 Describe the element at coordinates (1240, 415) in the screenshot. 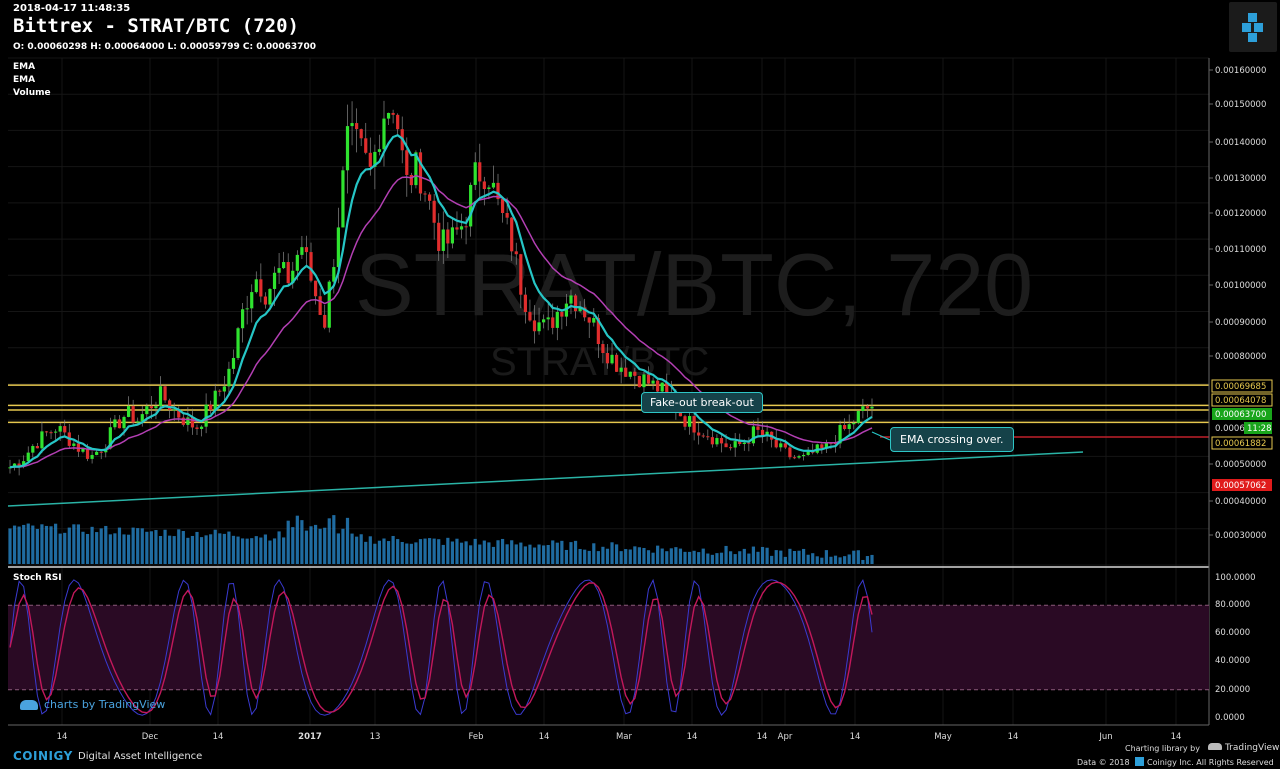

I see `price-label: 0.00063700` at that location.